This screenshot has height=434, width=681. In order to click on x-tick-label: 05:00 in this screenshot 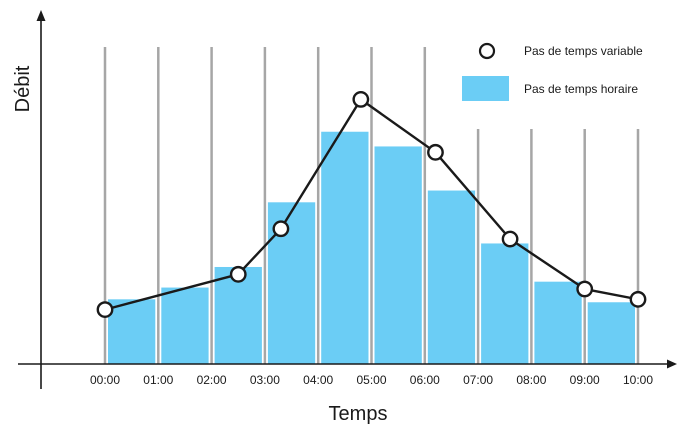, I will do `click(371, 380)`.